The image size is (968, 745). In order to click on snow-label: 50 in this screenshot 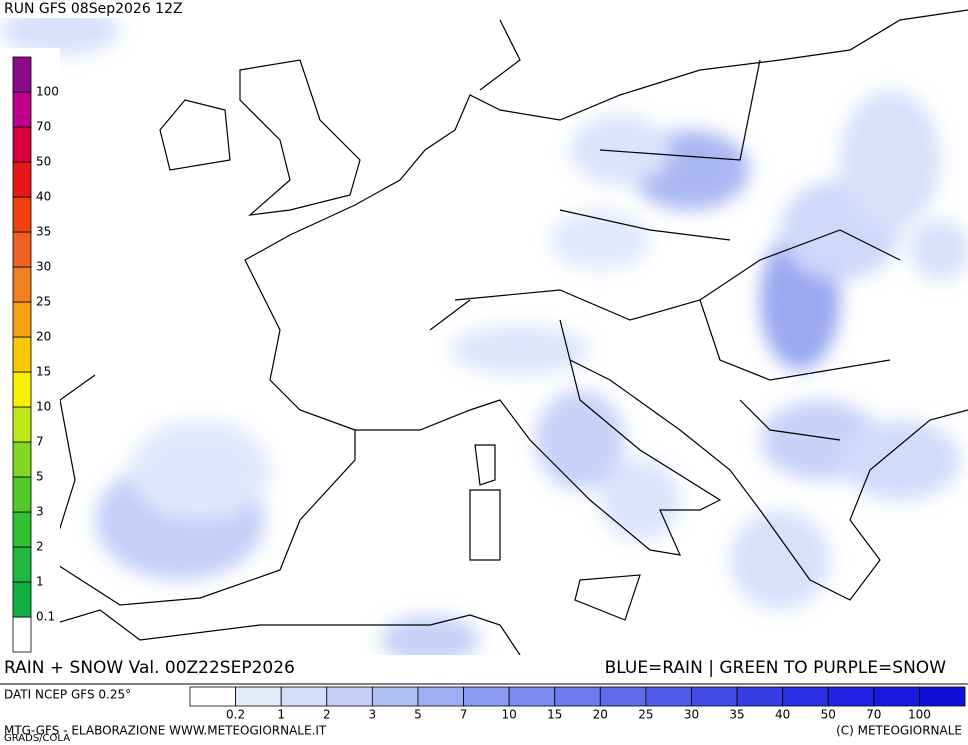, I will do `click(43, 162)`.